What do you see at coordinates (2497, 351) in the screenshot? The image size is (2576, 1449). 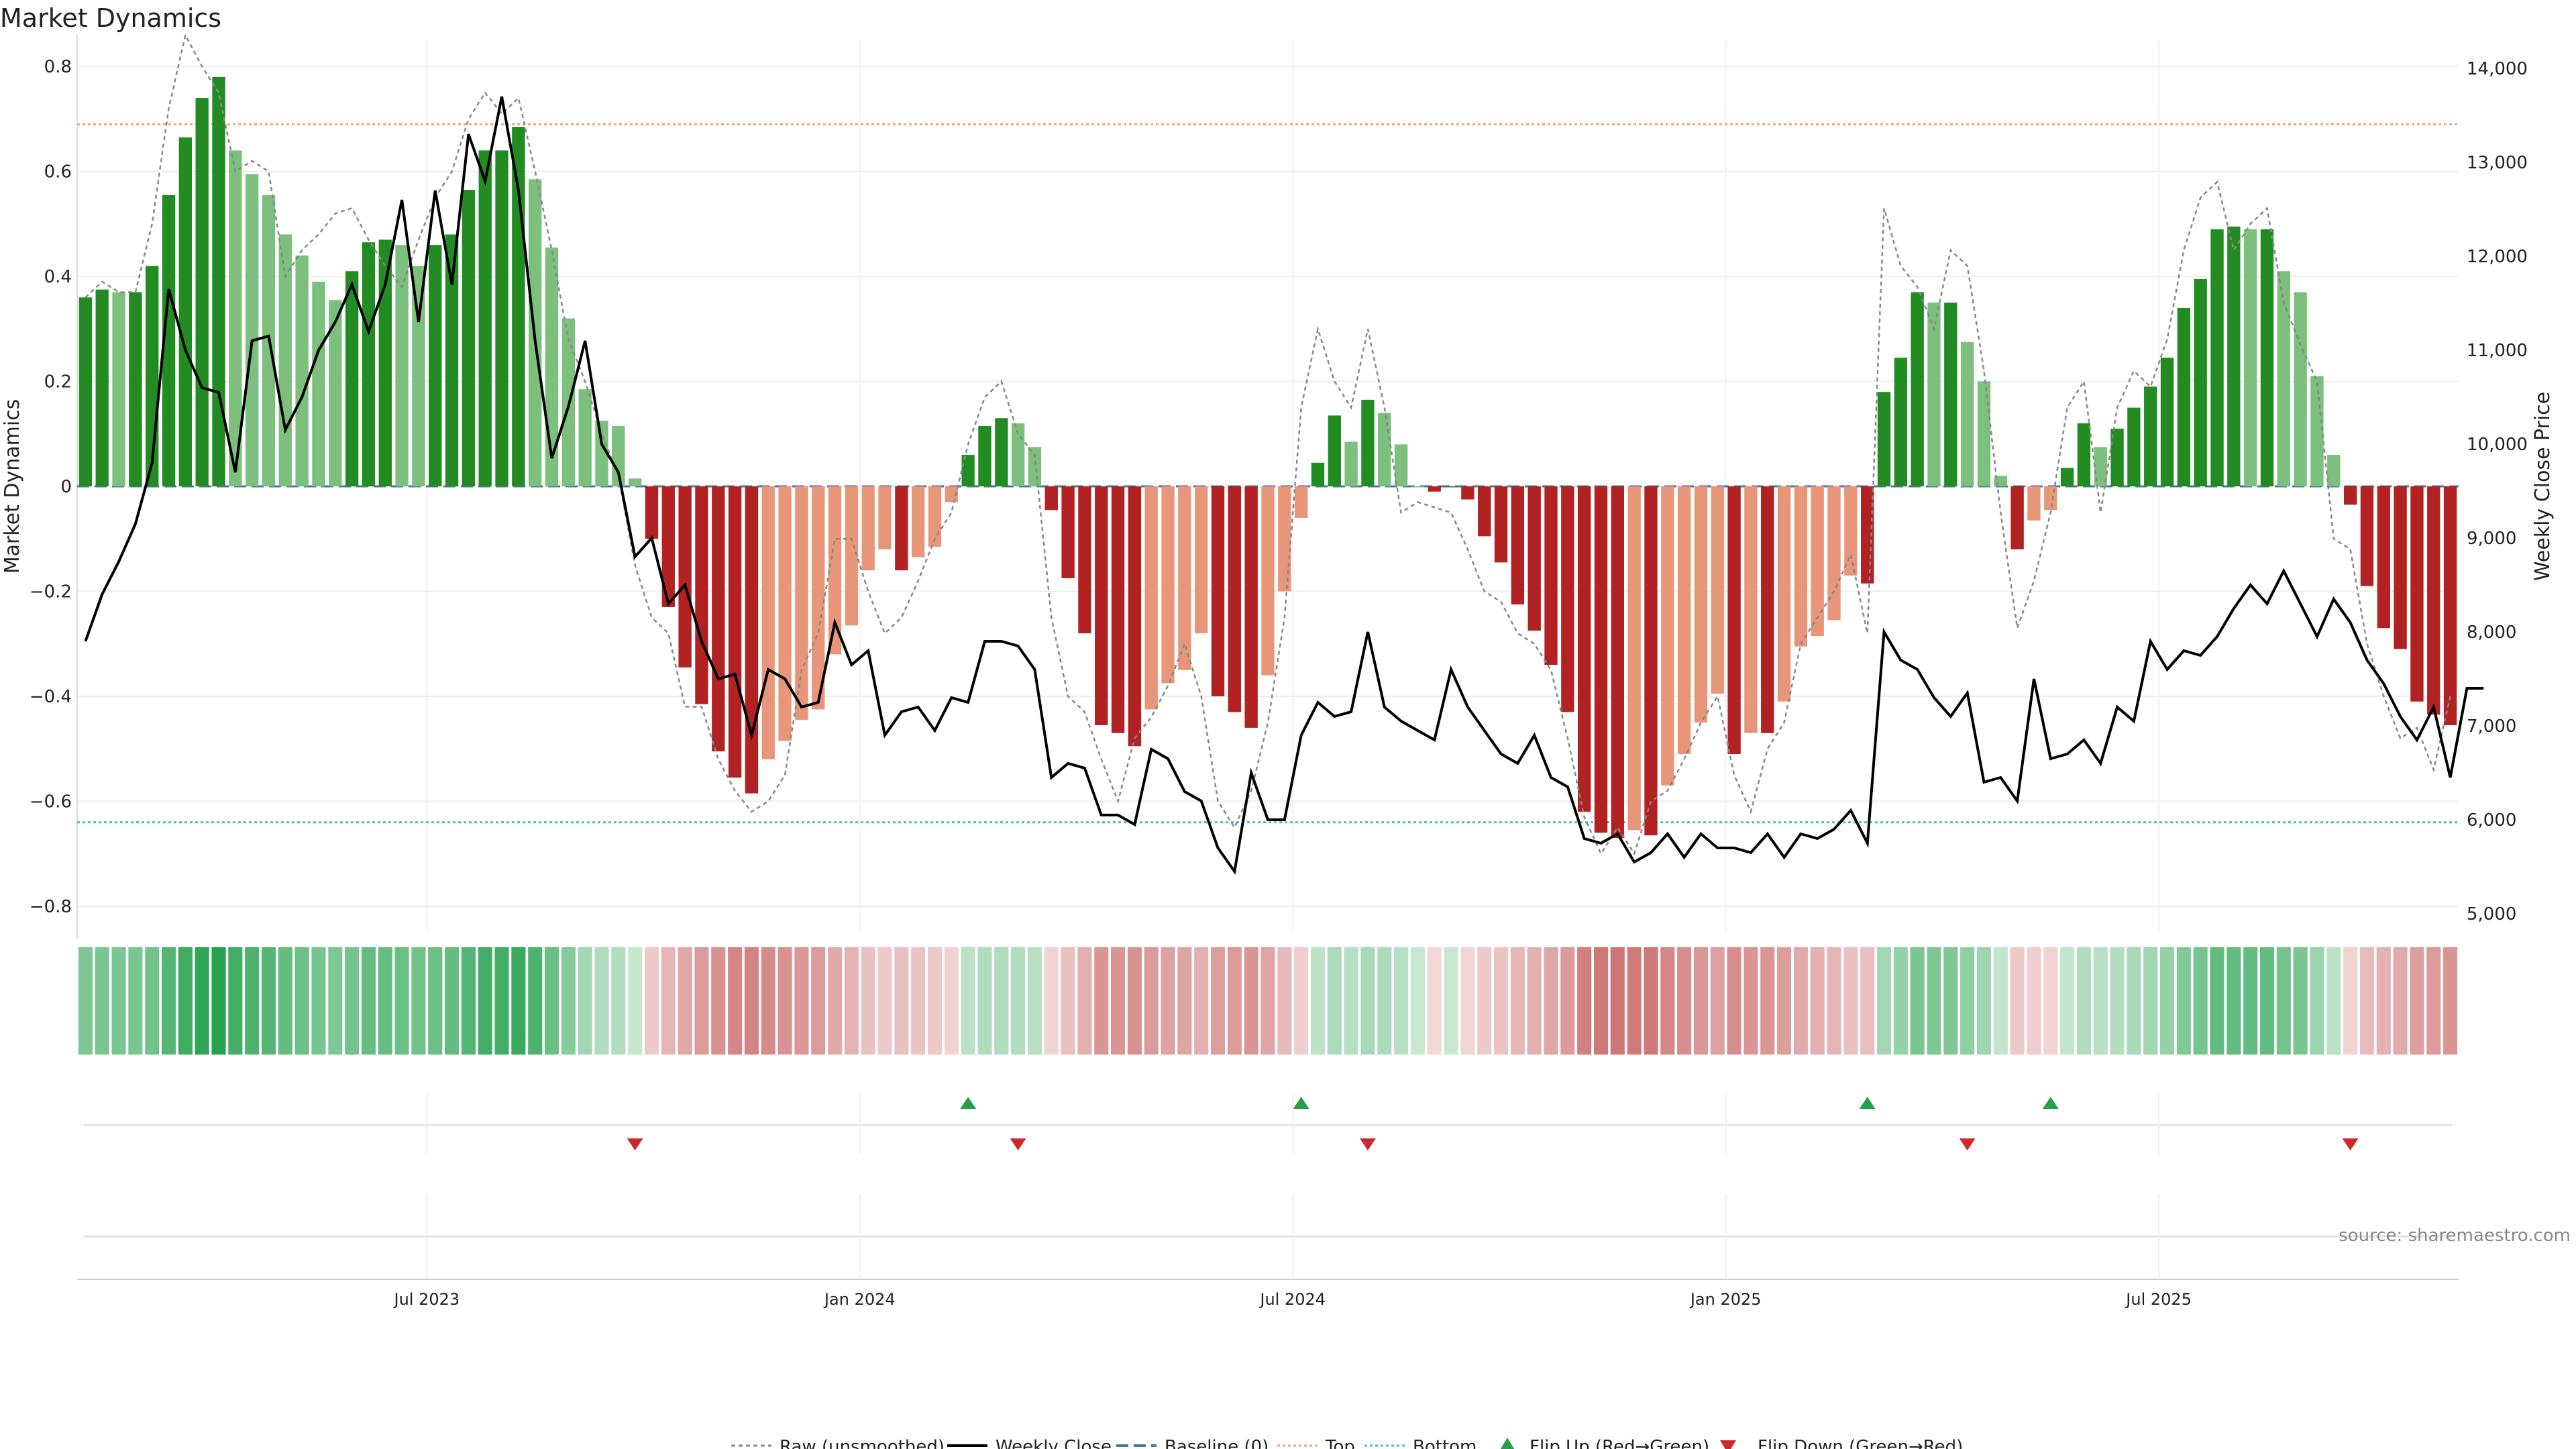 I see `right-tick-label: 11,000` at bounding box center [2497, 351].